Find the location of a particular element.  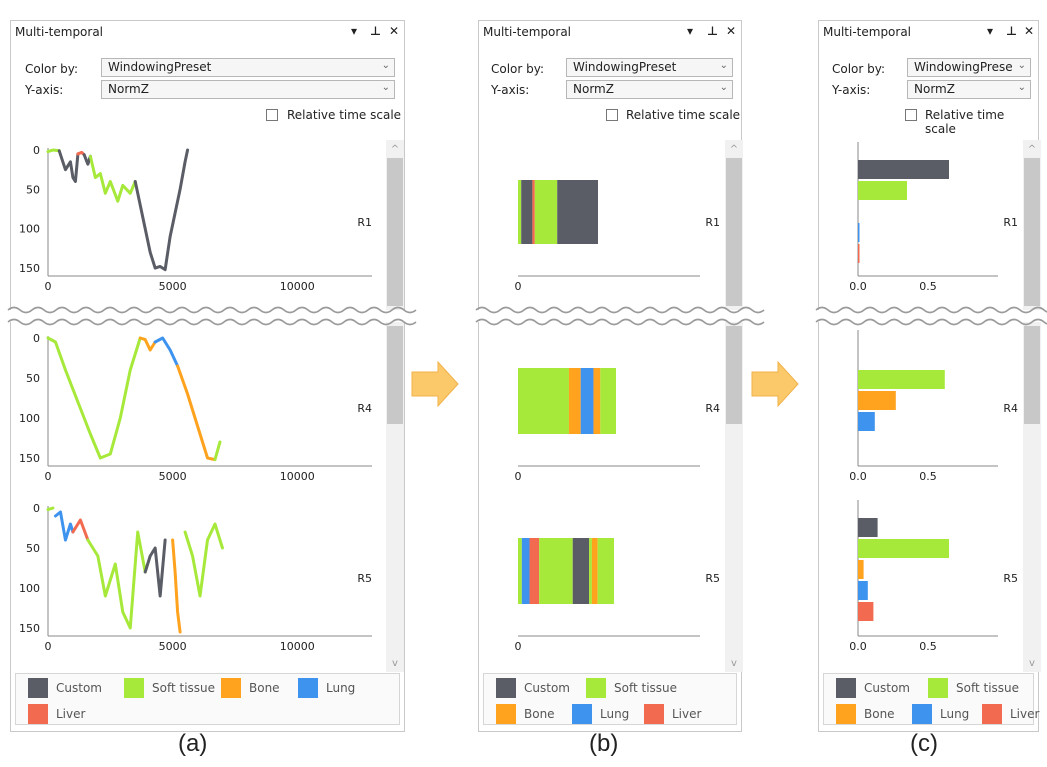

x-tick-label: 0 is located at coordinates (518, 286).